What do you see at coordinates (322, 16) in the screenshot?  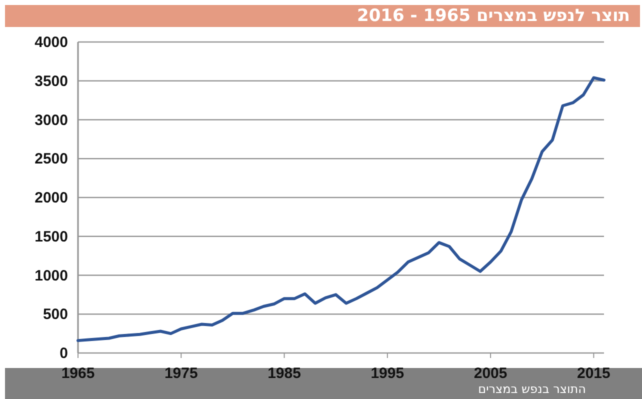 I see `title-bar: תוצר לנפש במצרים 1965 - 2016` at bounding box center [322, 16].